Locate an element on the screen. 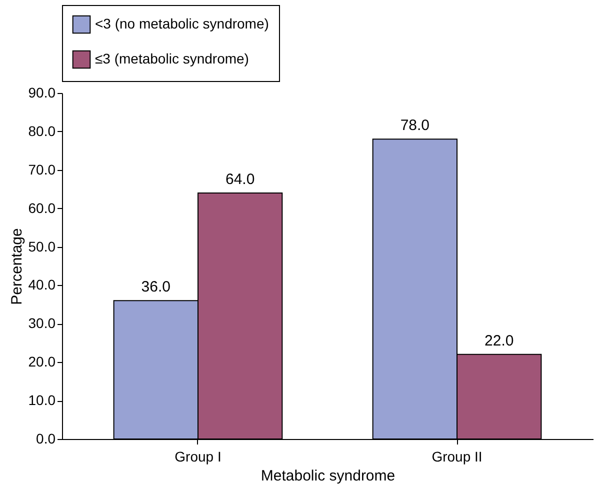 Image resolution: width=605 pixels, height=491 pixels. y-tick-label: 30.0 is located at coordinates (42, 323).